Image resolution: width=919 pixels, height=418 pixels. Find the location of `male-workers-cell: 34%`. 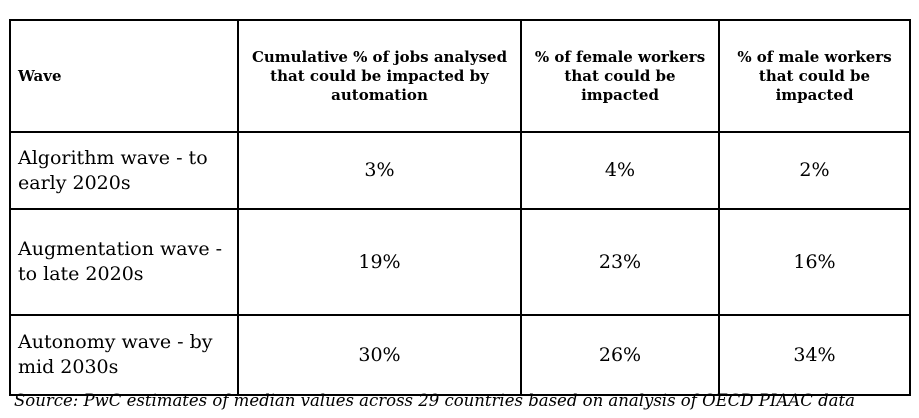

male-workers-cell: 34% is located at coordinates (814, 355).